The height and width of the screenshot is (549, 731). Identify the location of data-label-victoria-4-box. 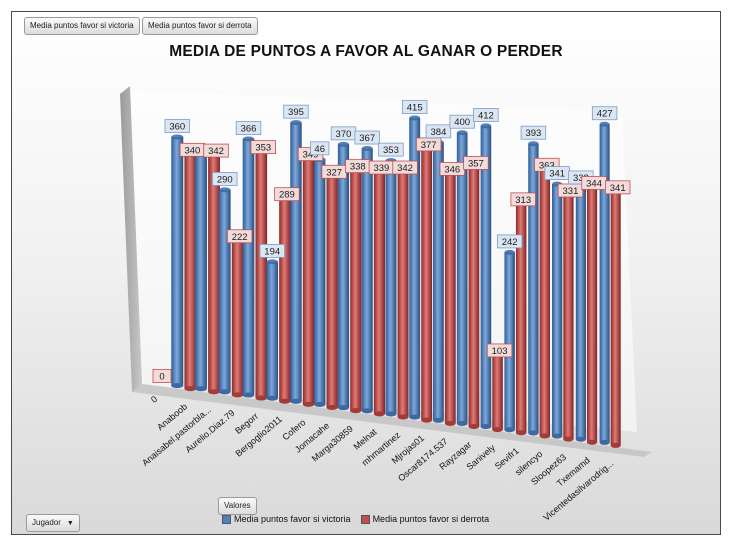
(272, 251).